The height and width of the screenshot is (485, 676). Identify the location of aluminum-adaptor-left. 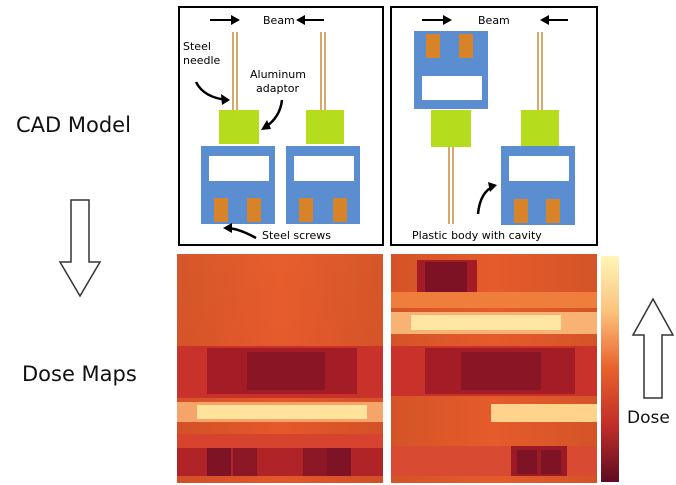
(239, 127).